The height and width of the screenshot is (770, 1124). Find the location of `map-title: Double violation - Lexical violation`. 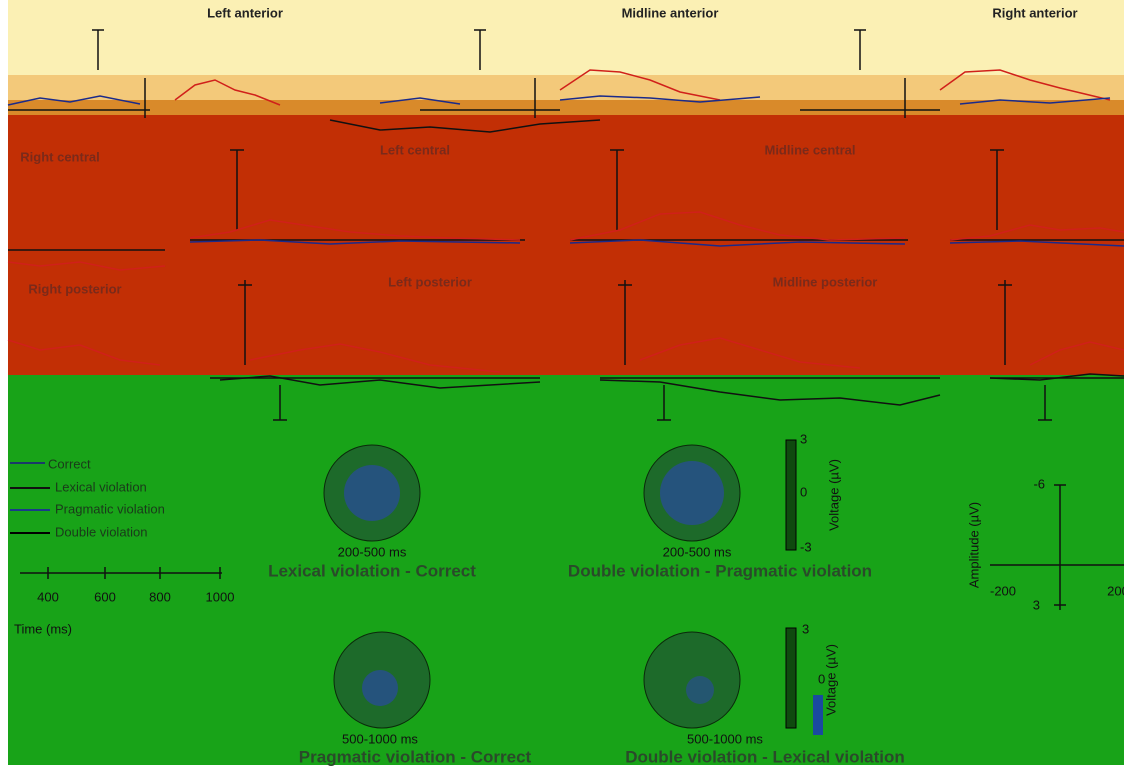

map-title: Double violation - Lexical violation is located at coordinates (765, 756).